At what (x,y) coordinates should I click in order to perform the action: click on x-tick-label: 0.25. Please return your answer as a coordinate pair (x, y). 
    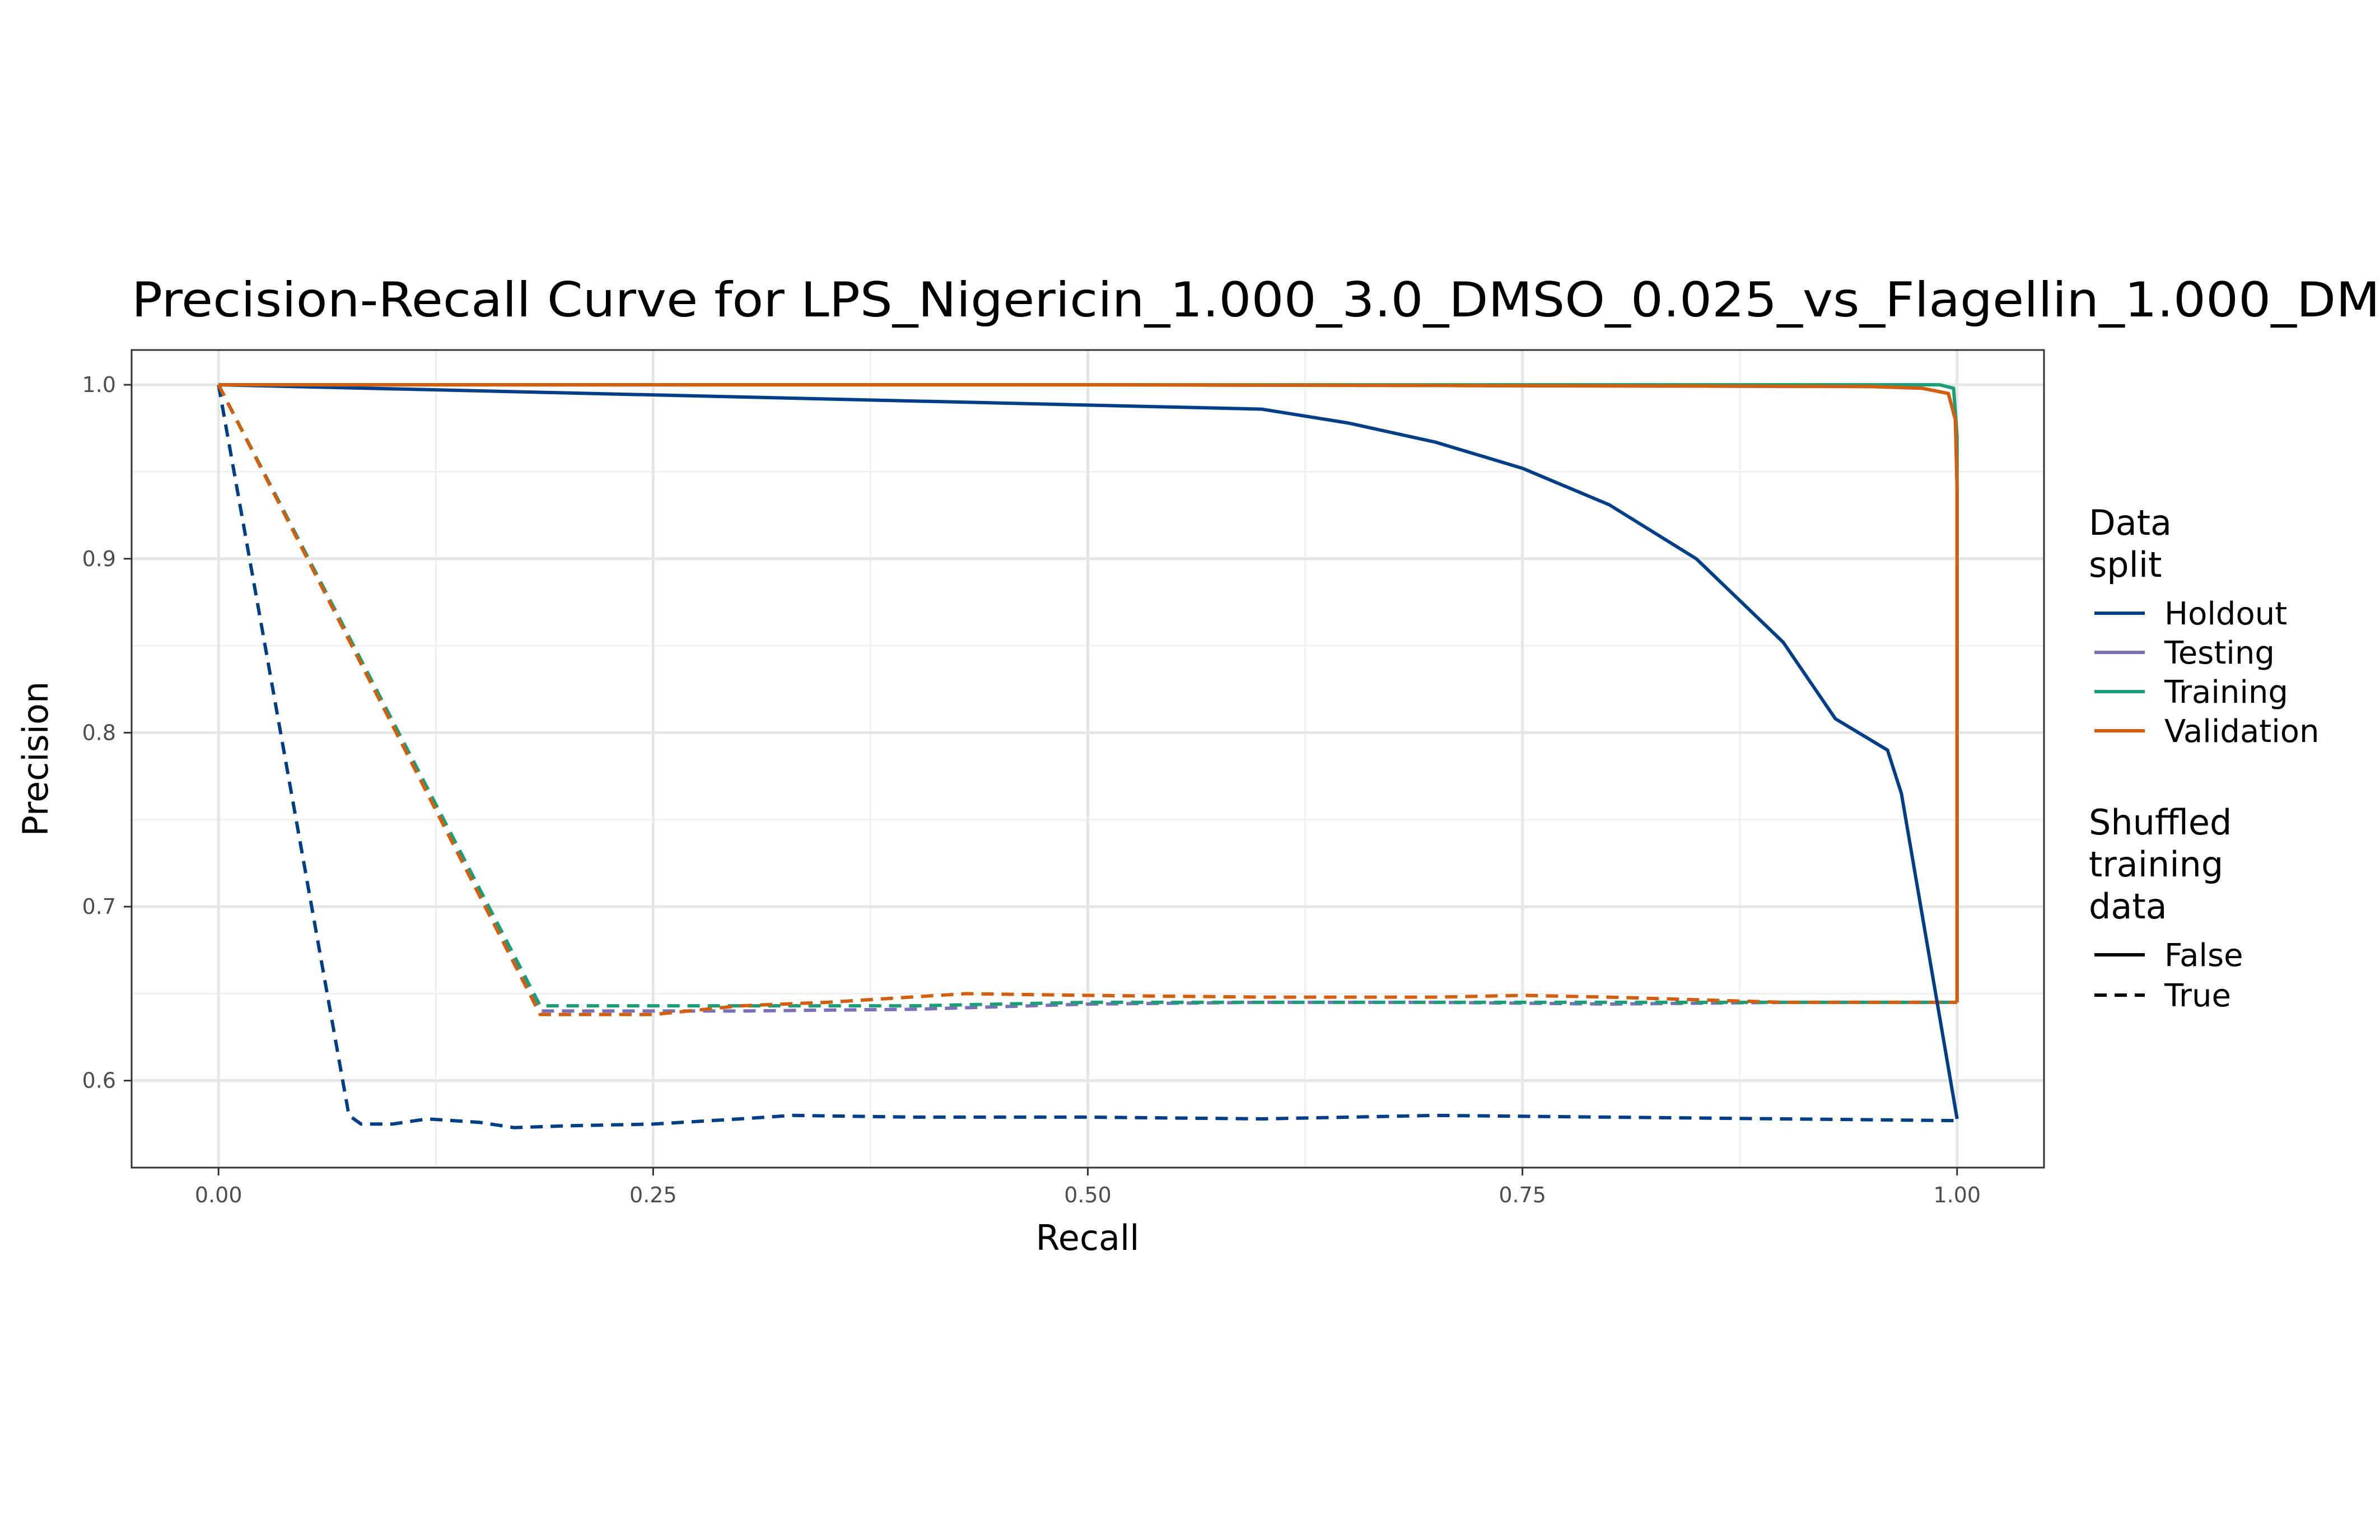
    Looking at the image, I should click on (653, 1195).